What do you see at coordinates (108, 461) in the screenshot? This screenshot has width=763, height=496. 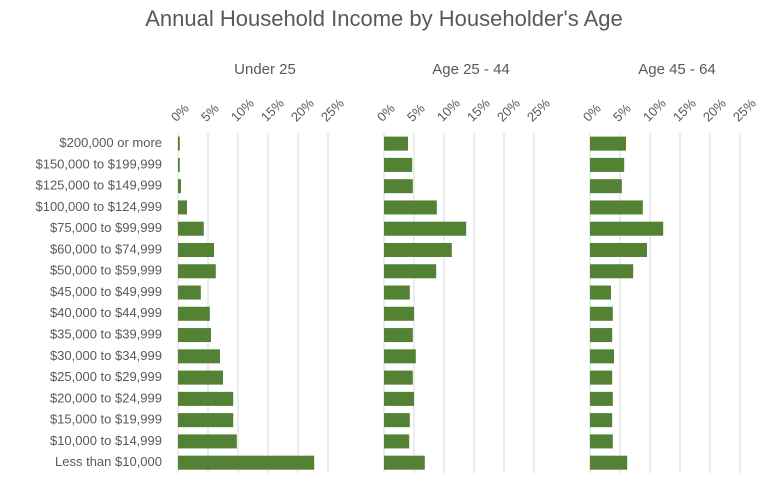 I see `category-label: Less than $10,000` at bounding box center [108, 461].